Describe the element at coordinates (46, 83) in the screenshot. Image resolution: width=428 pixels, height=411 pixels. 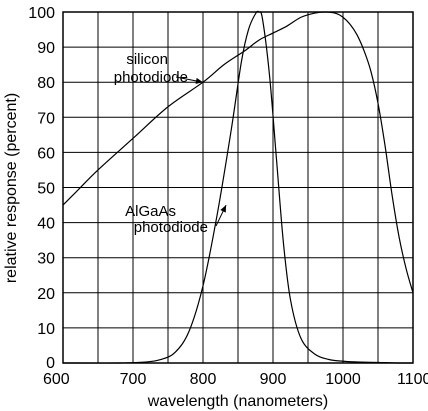
I see `y-tick-label: 80` at that location.